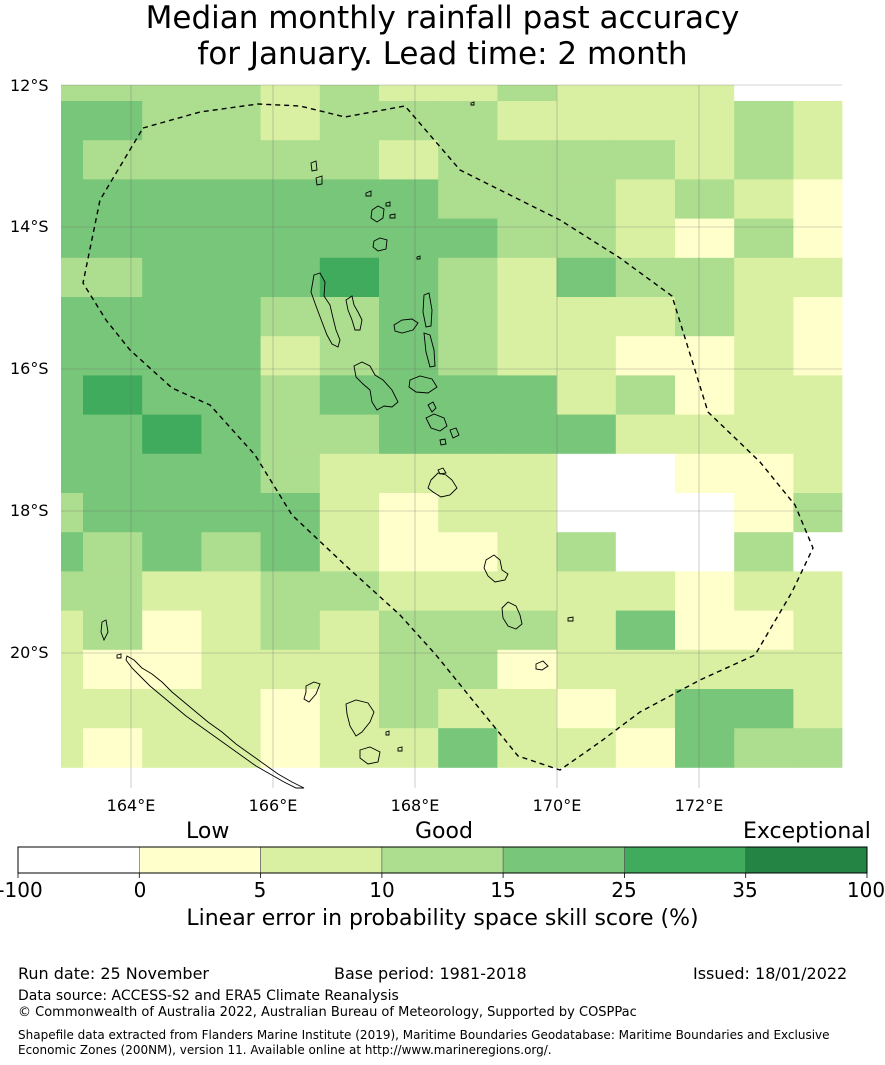 The width and height of the screenshot is (885, 1065). What do you see at coordinates (745, 890) in the screenshot?
I see `colorbar-tick: 35` at bounding box center [745, 890].